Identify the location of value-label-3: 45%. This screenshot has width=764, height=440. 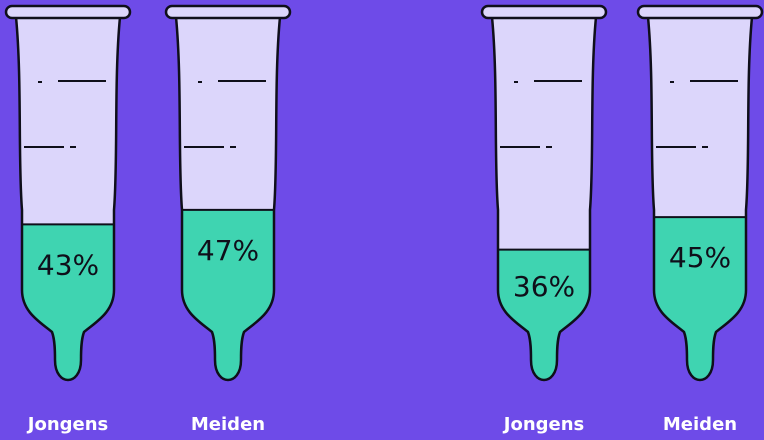
(700, 257).